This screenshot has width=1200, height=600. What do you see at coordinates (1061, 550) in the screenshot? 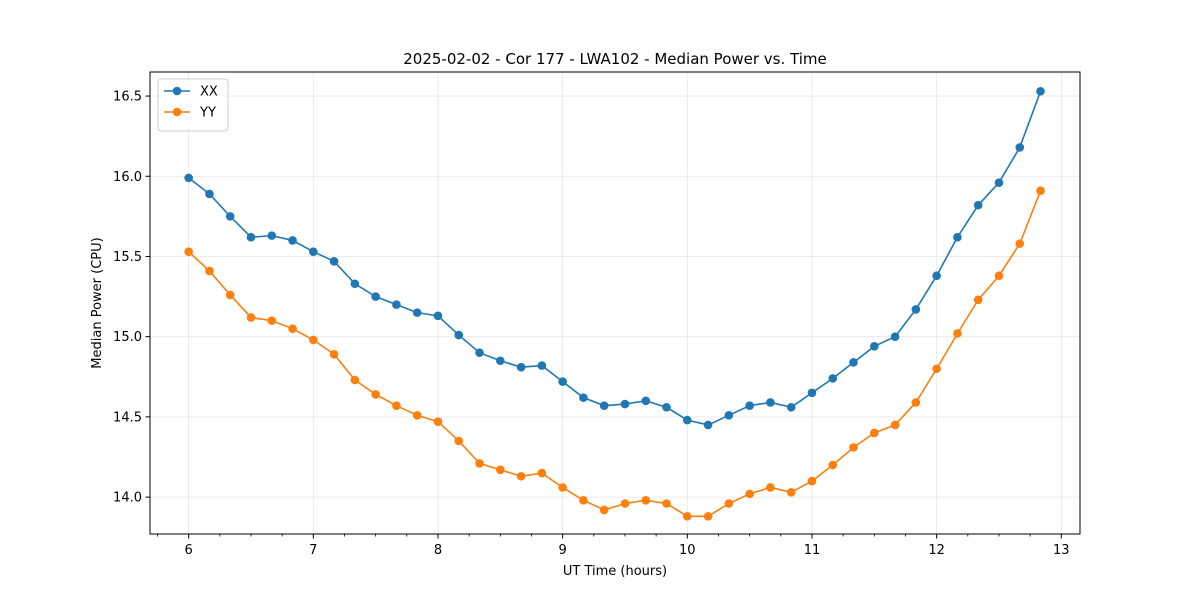
I see `x-tick-label: 13` at bounding box center [1061, 550].